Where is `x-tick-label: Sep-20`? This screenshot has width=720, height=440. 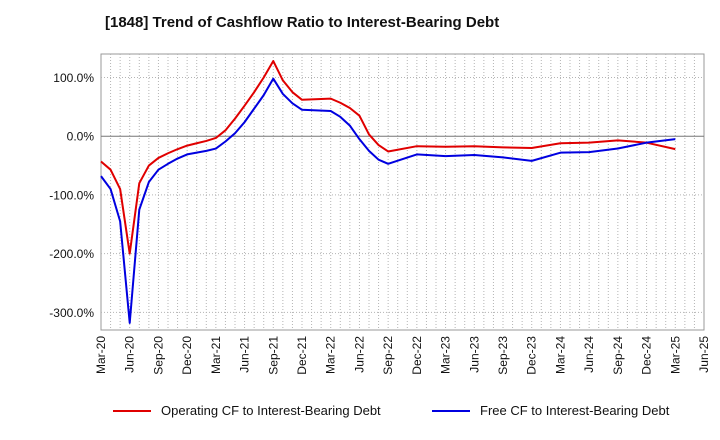 x-tick-label: Sep-20 is located at coordinates (158, 355).